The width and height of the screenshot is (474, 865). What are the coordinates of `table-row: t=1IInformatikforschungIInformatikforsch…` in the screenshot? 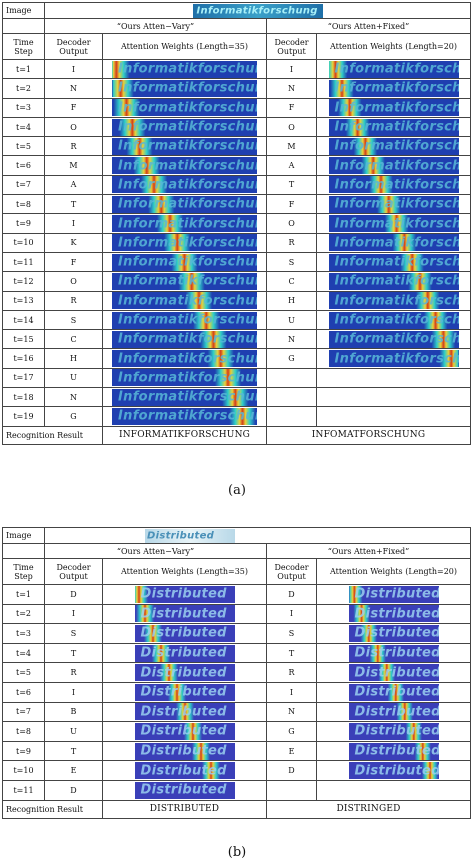 It's located at (236, 69).